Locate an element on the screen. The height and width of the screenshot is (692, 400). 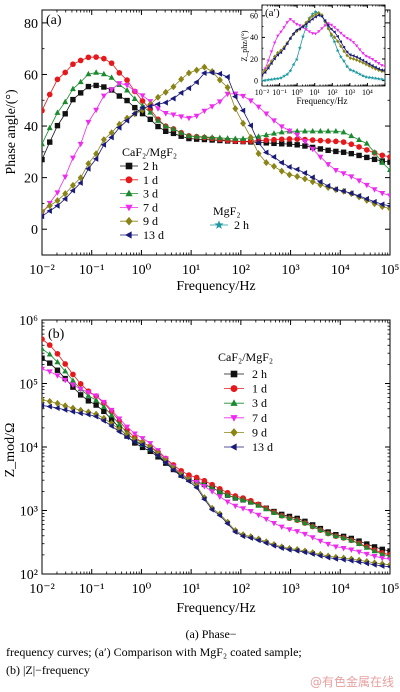
legend-marker-mgf2 is located at coordinates (219, 224).